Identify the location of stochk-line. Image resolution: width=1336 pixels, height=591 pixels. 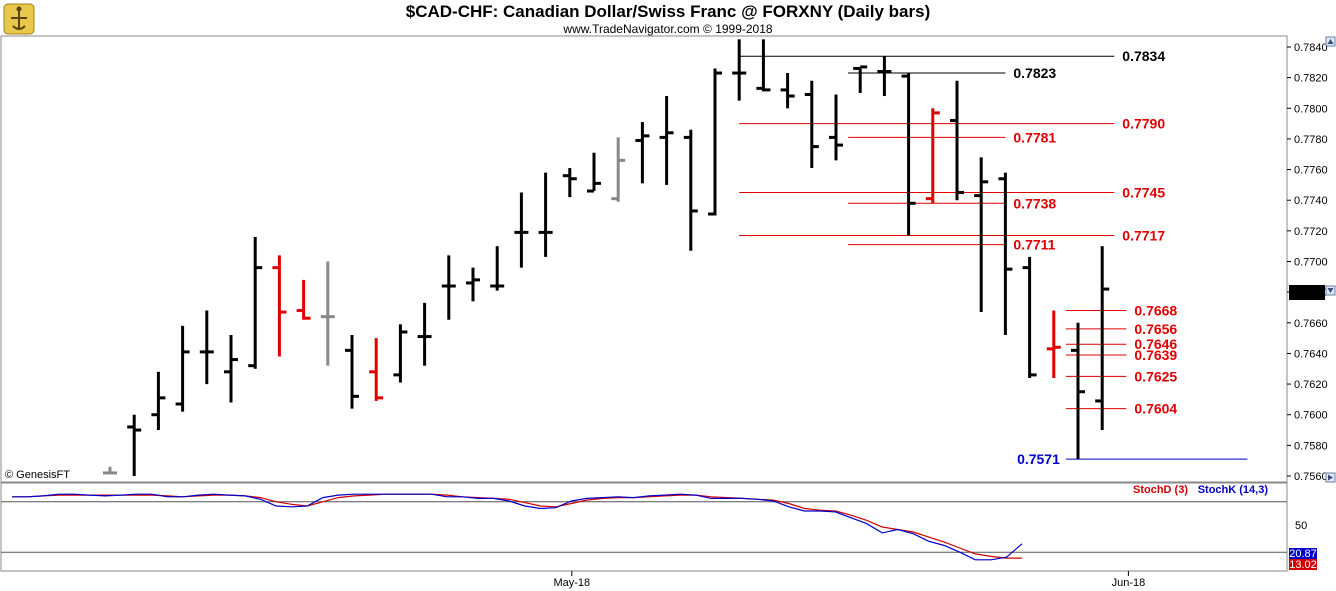
(517, 527).